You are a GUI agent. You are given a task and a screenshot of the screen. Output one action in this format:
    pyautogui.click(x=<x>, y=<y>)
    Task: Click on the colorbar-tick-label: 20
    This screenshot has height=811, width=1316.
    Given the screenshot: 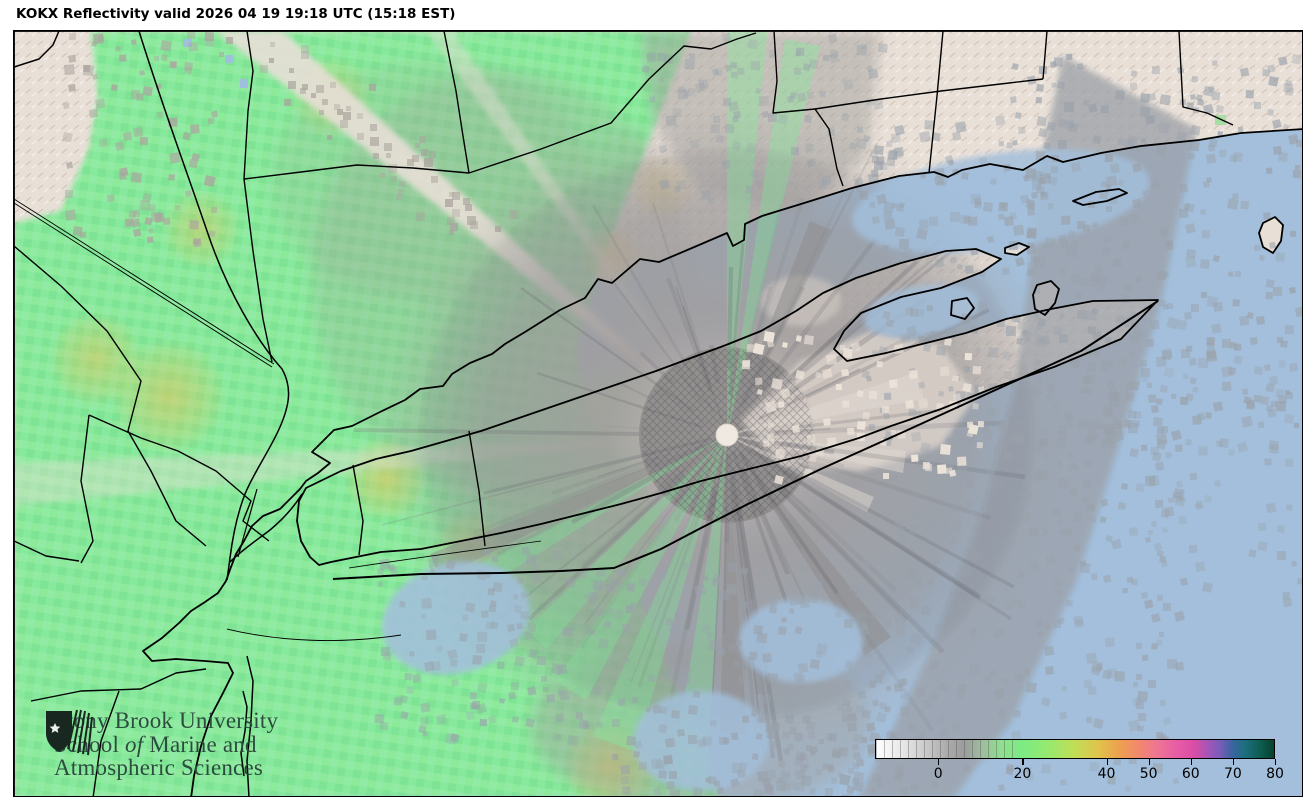 What is the action you would take?
    pyautogui.click(x=1022, y=774)
    